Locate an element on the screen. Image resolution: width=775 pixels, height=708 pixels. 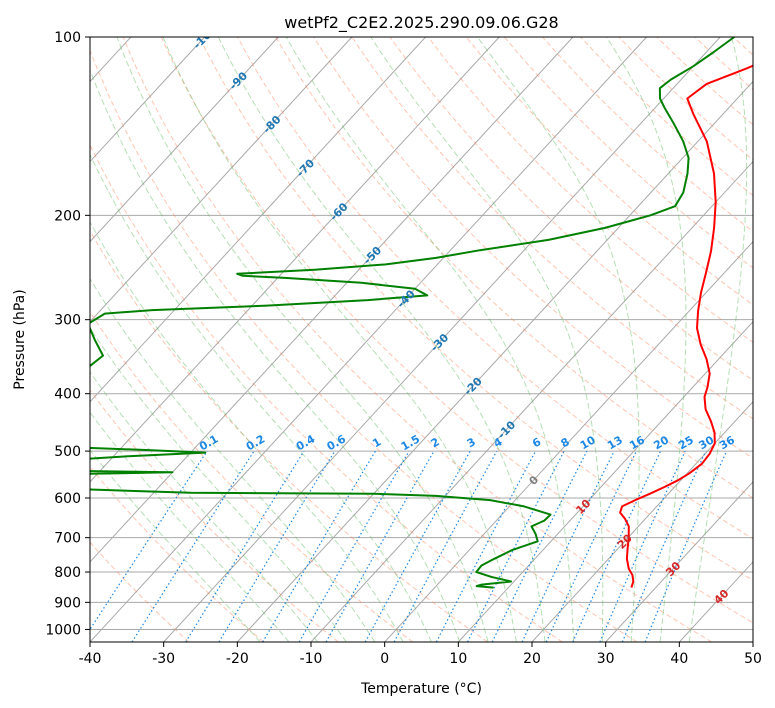
x-tick-label: 10 is located at coordinates (458, 659).